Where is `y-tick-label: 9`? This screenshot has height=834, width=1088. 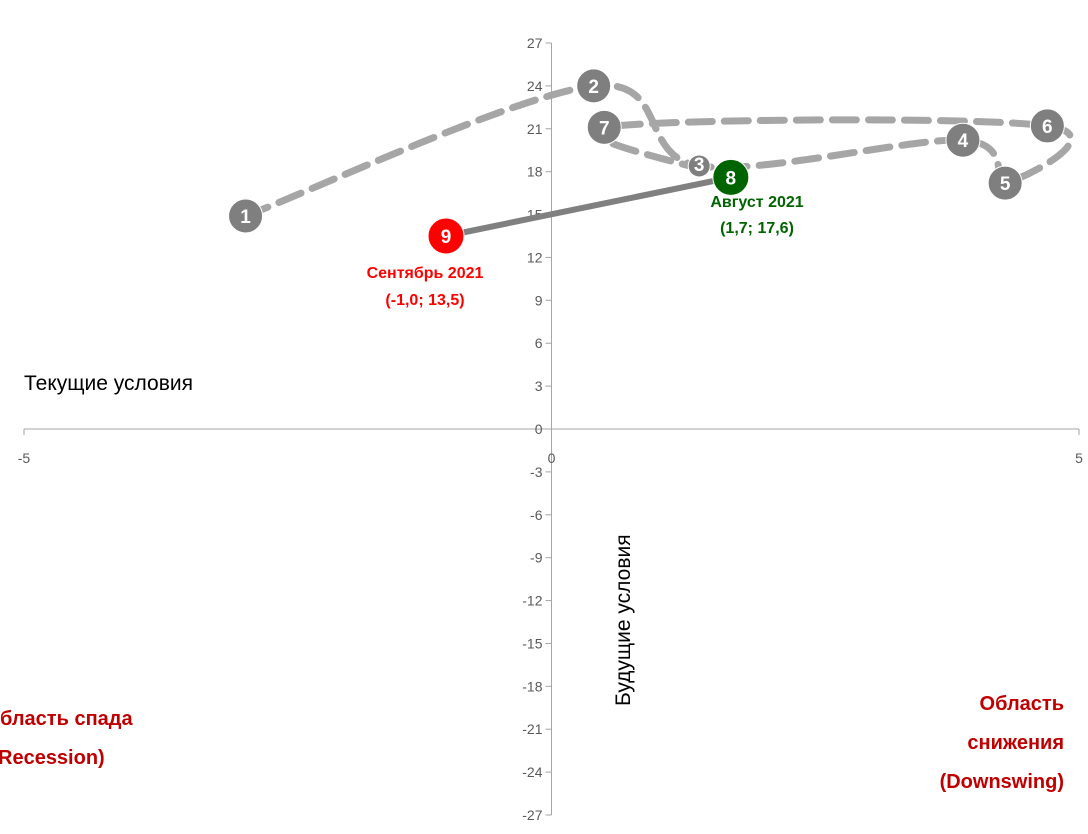 y-tick-label: 9 is located at coordinates (539, 300).